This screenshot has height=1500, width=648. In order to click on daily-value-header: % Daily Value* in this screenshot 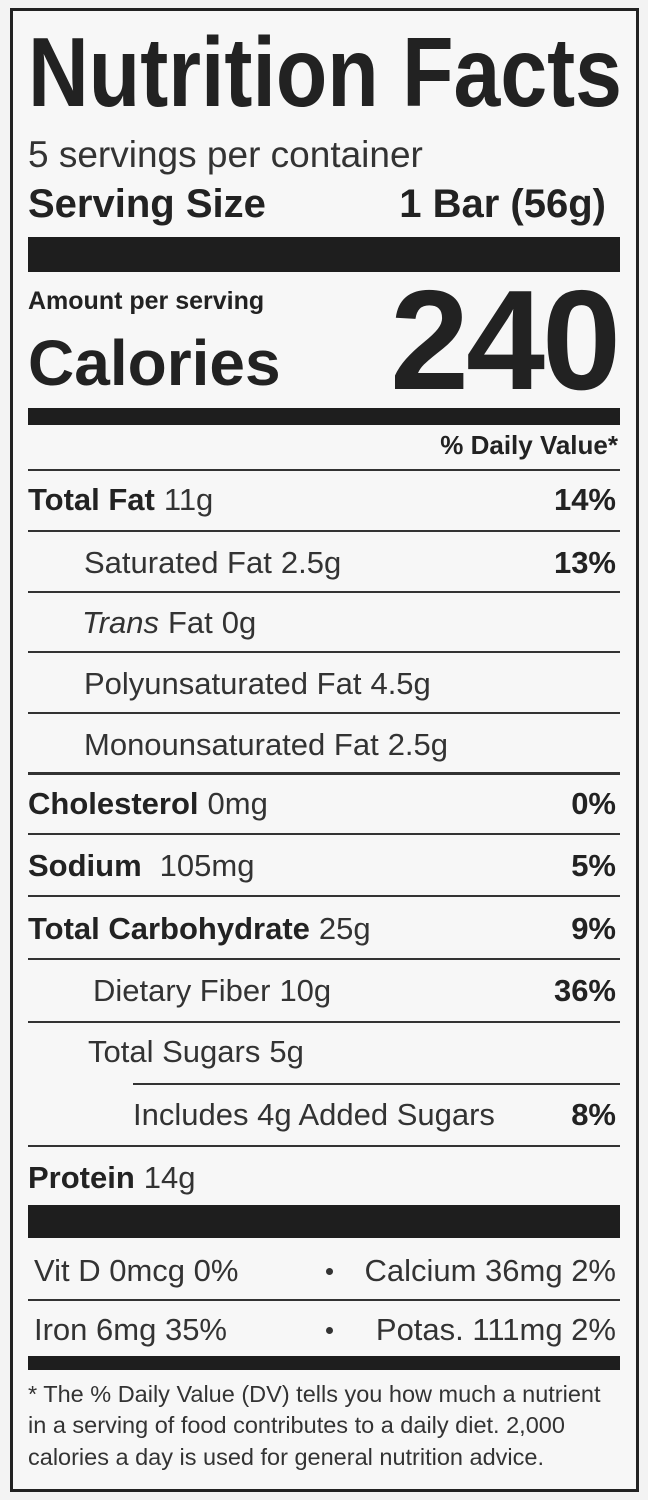, I will do `click(529, 445)`.